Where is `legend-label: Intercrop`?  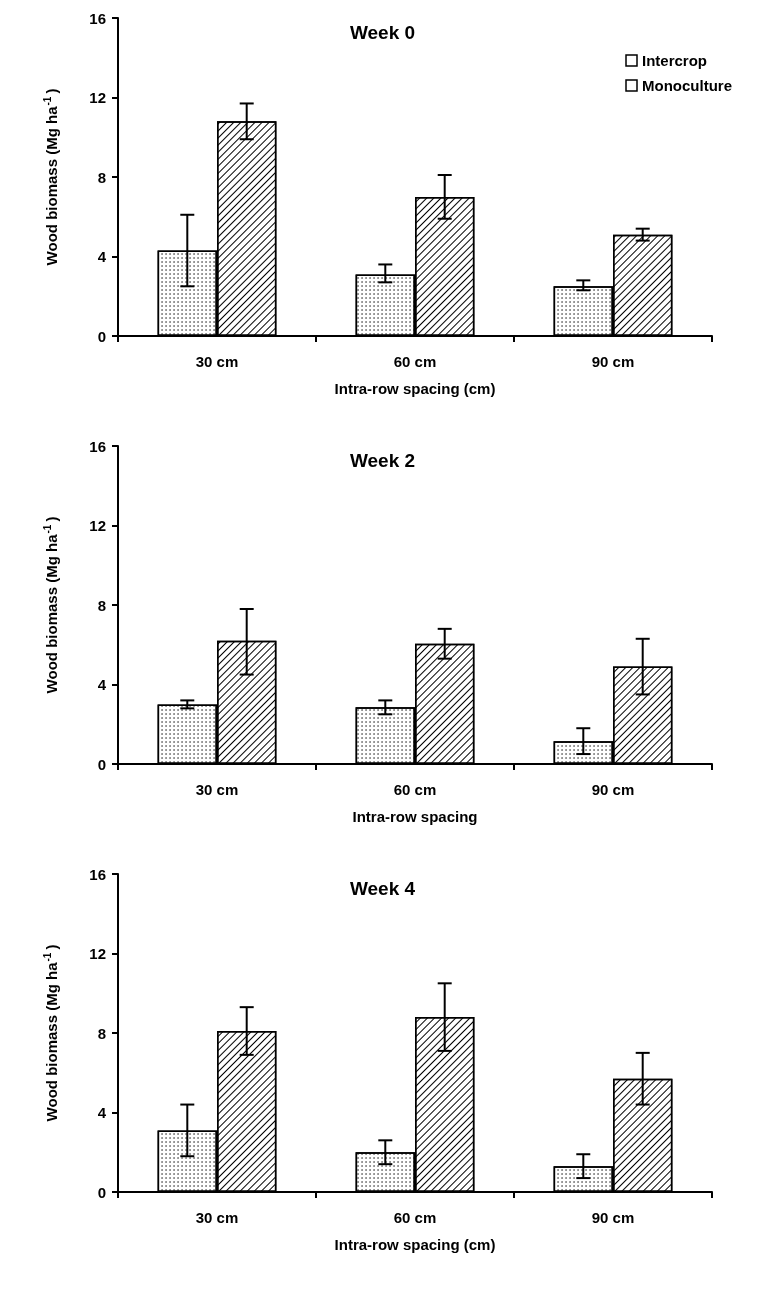
legend-label: Intercrop is located at coordinates (675, 60).